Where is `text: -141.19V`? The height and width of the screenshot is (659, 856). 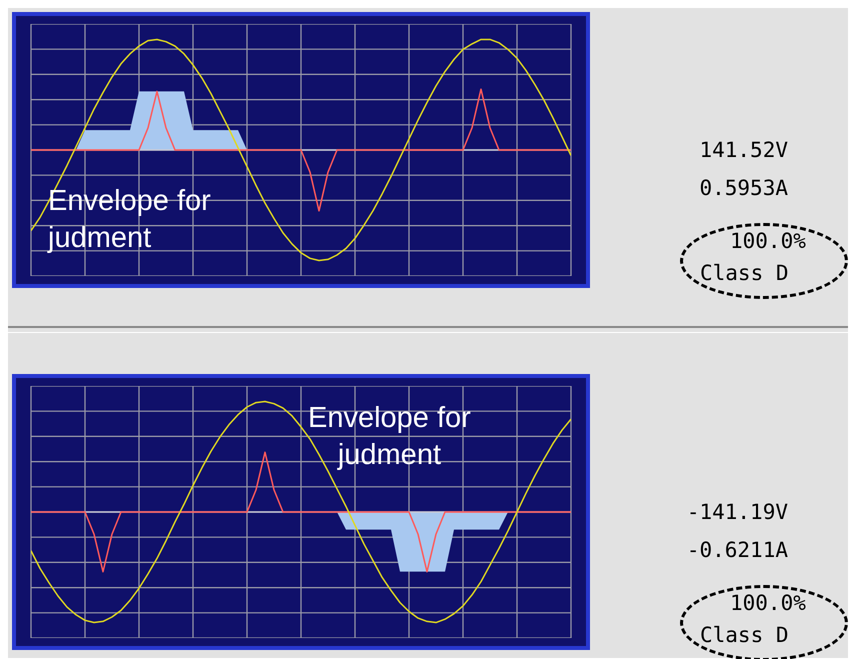
text: -141.19V is located at coordinates (737, 513).